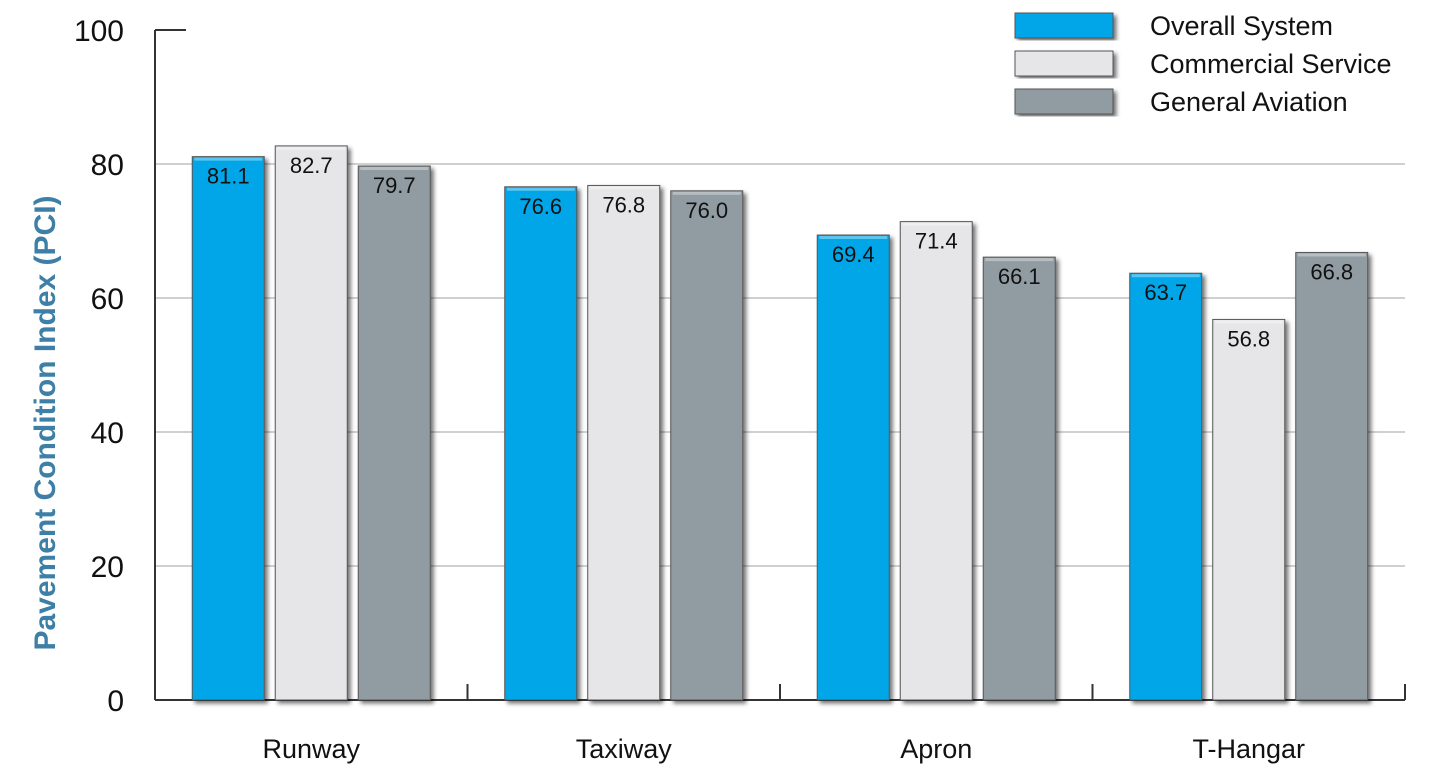 This screenshot has height=765, width=1437. I want to click on data-label: 63.7, so click(1165, 292).